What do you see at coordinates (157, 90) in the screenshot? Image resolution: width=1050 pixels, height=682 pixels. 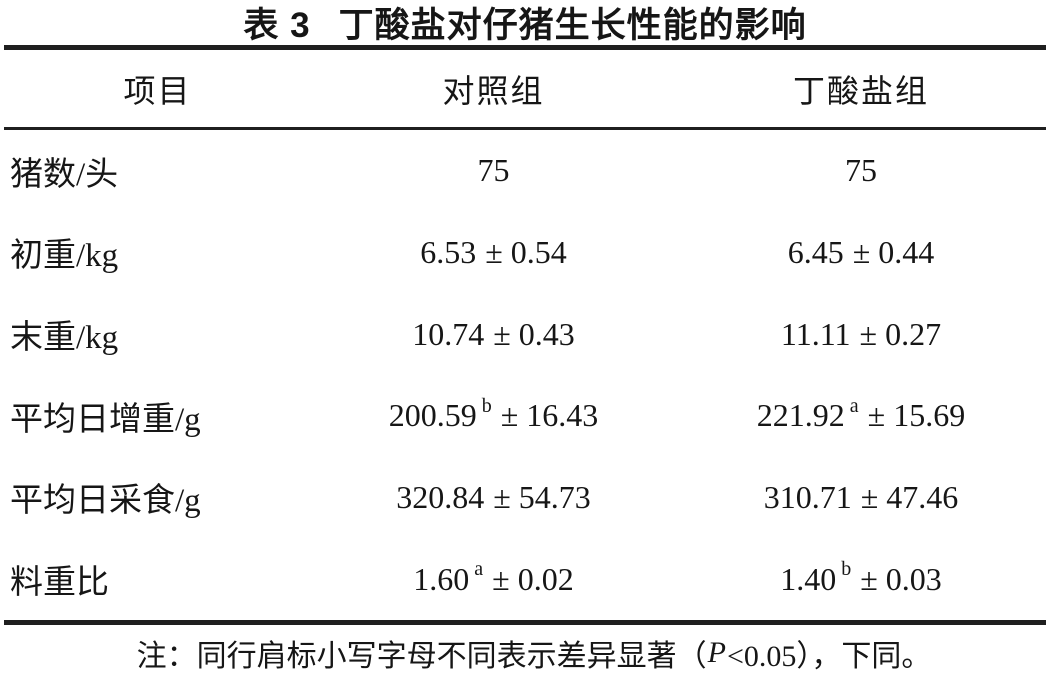 I see `header-item: 项目` at bounding box center [157, 90].